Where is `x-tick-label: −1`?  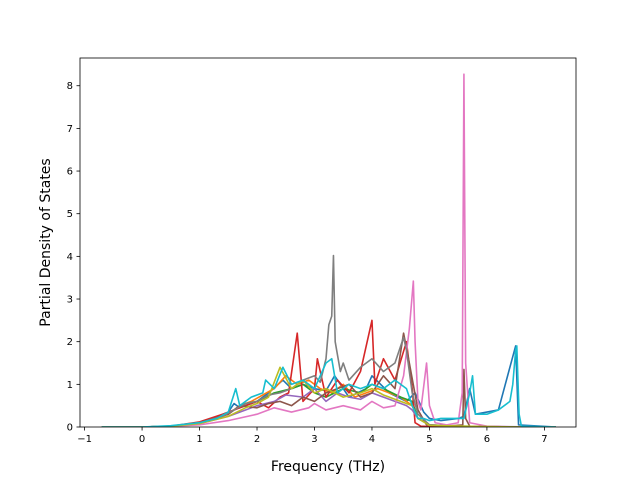 x-tick-label: −1 is located at coordinates (84, 439).